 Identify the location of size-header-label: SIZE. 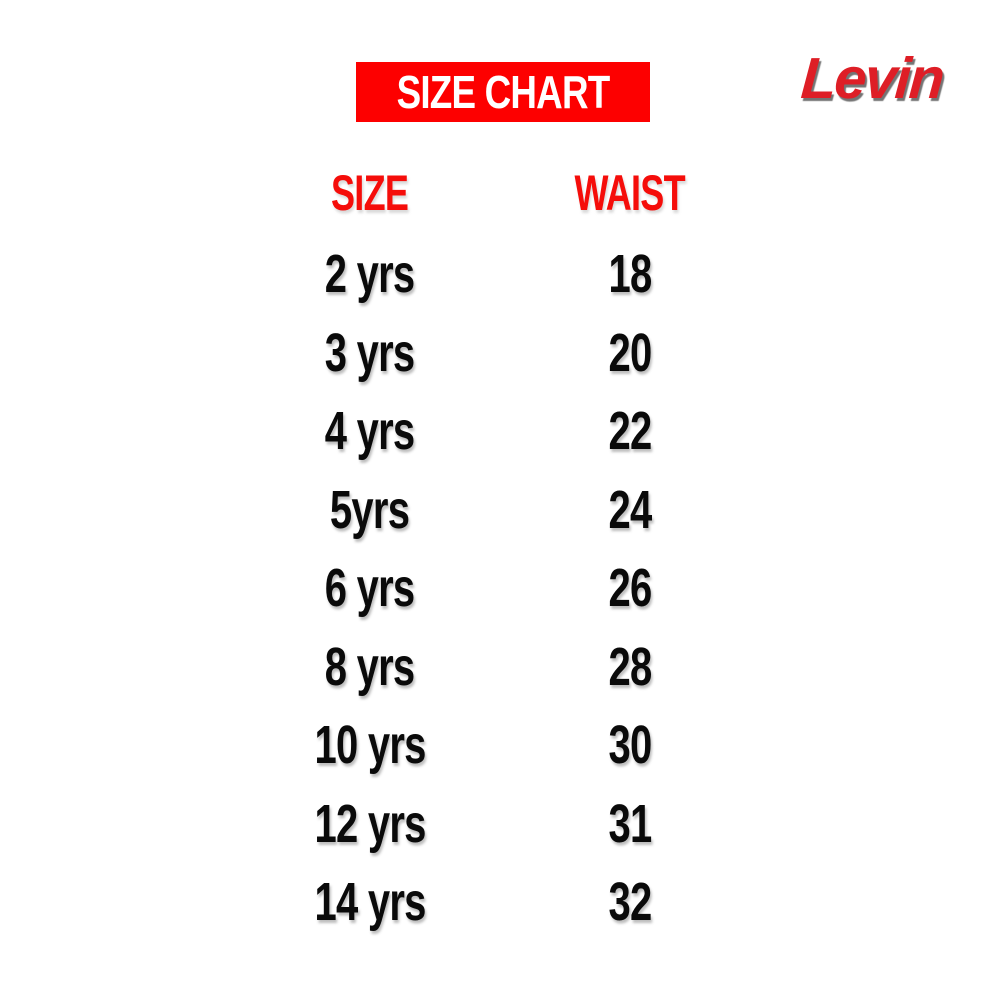
(370, 192).